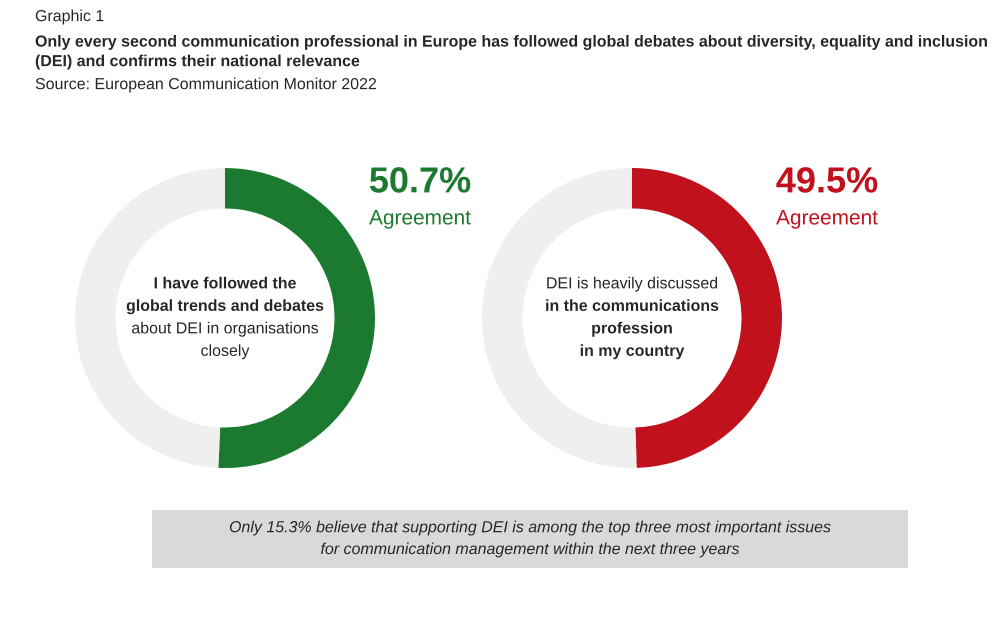 This screenshot has width=1000, height=618. What do you see at coordinates (827, 180) in the screenshot?
I see `data-label: 49.5%` at bounding box center [827, 180].